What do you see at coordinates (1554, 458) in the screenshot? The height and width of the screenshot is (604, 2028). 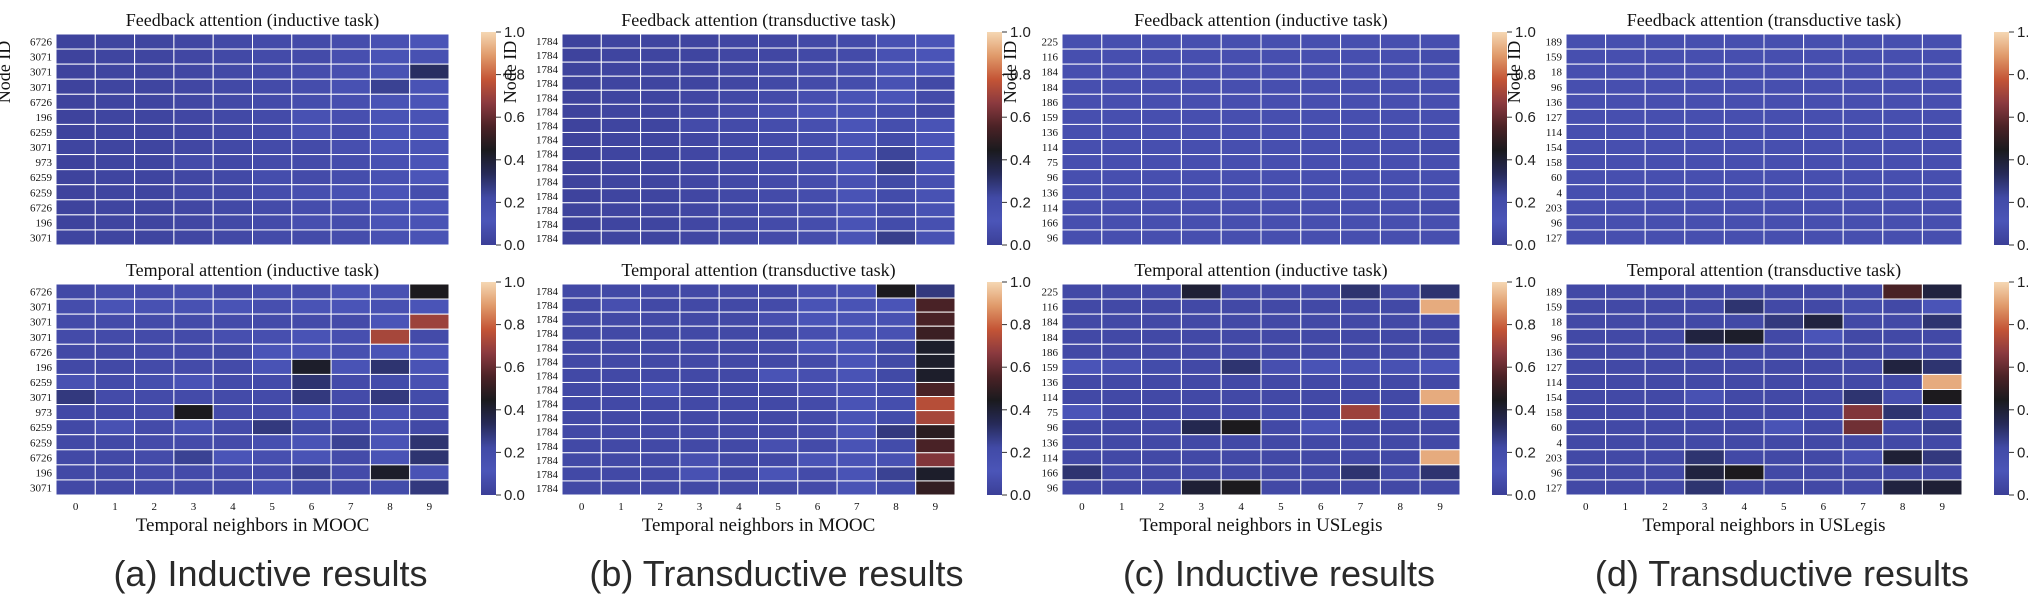 I see `y-tick-label: 203` at bounding box center [1554, 458].